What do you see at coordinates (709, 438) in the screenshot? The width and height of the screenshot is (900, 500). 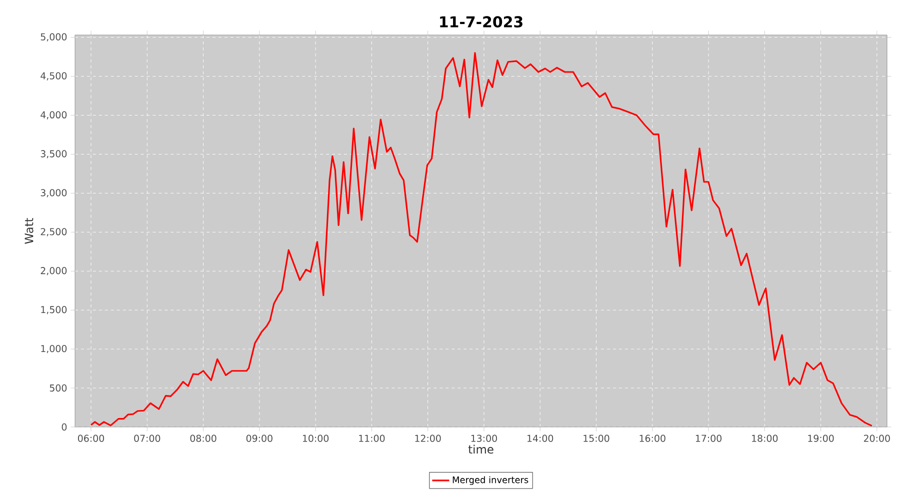 I see `x-tick-label: 17:00` at bounding box center [709, 438].